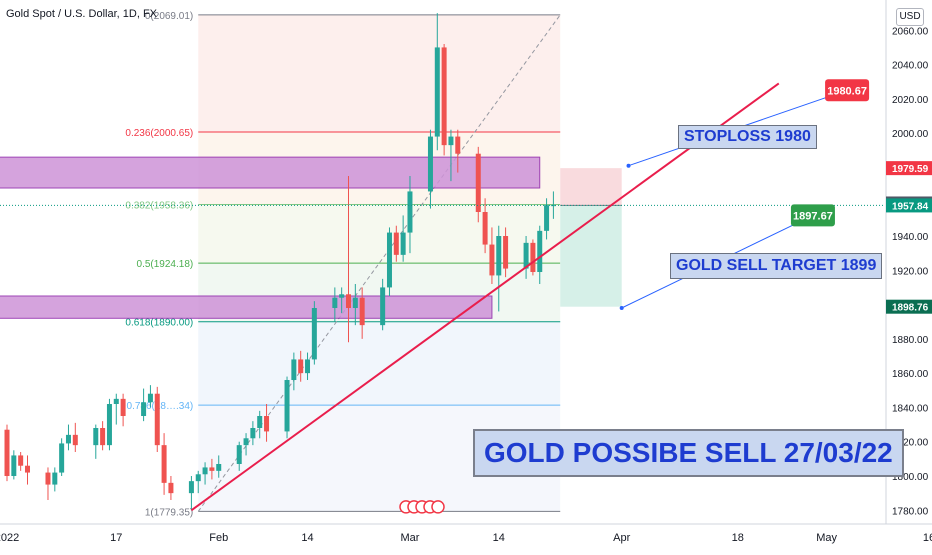  Describe the element at coordinates (218, 538) in the screenshot. I see `time-tick-label: Feb` at that location.